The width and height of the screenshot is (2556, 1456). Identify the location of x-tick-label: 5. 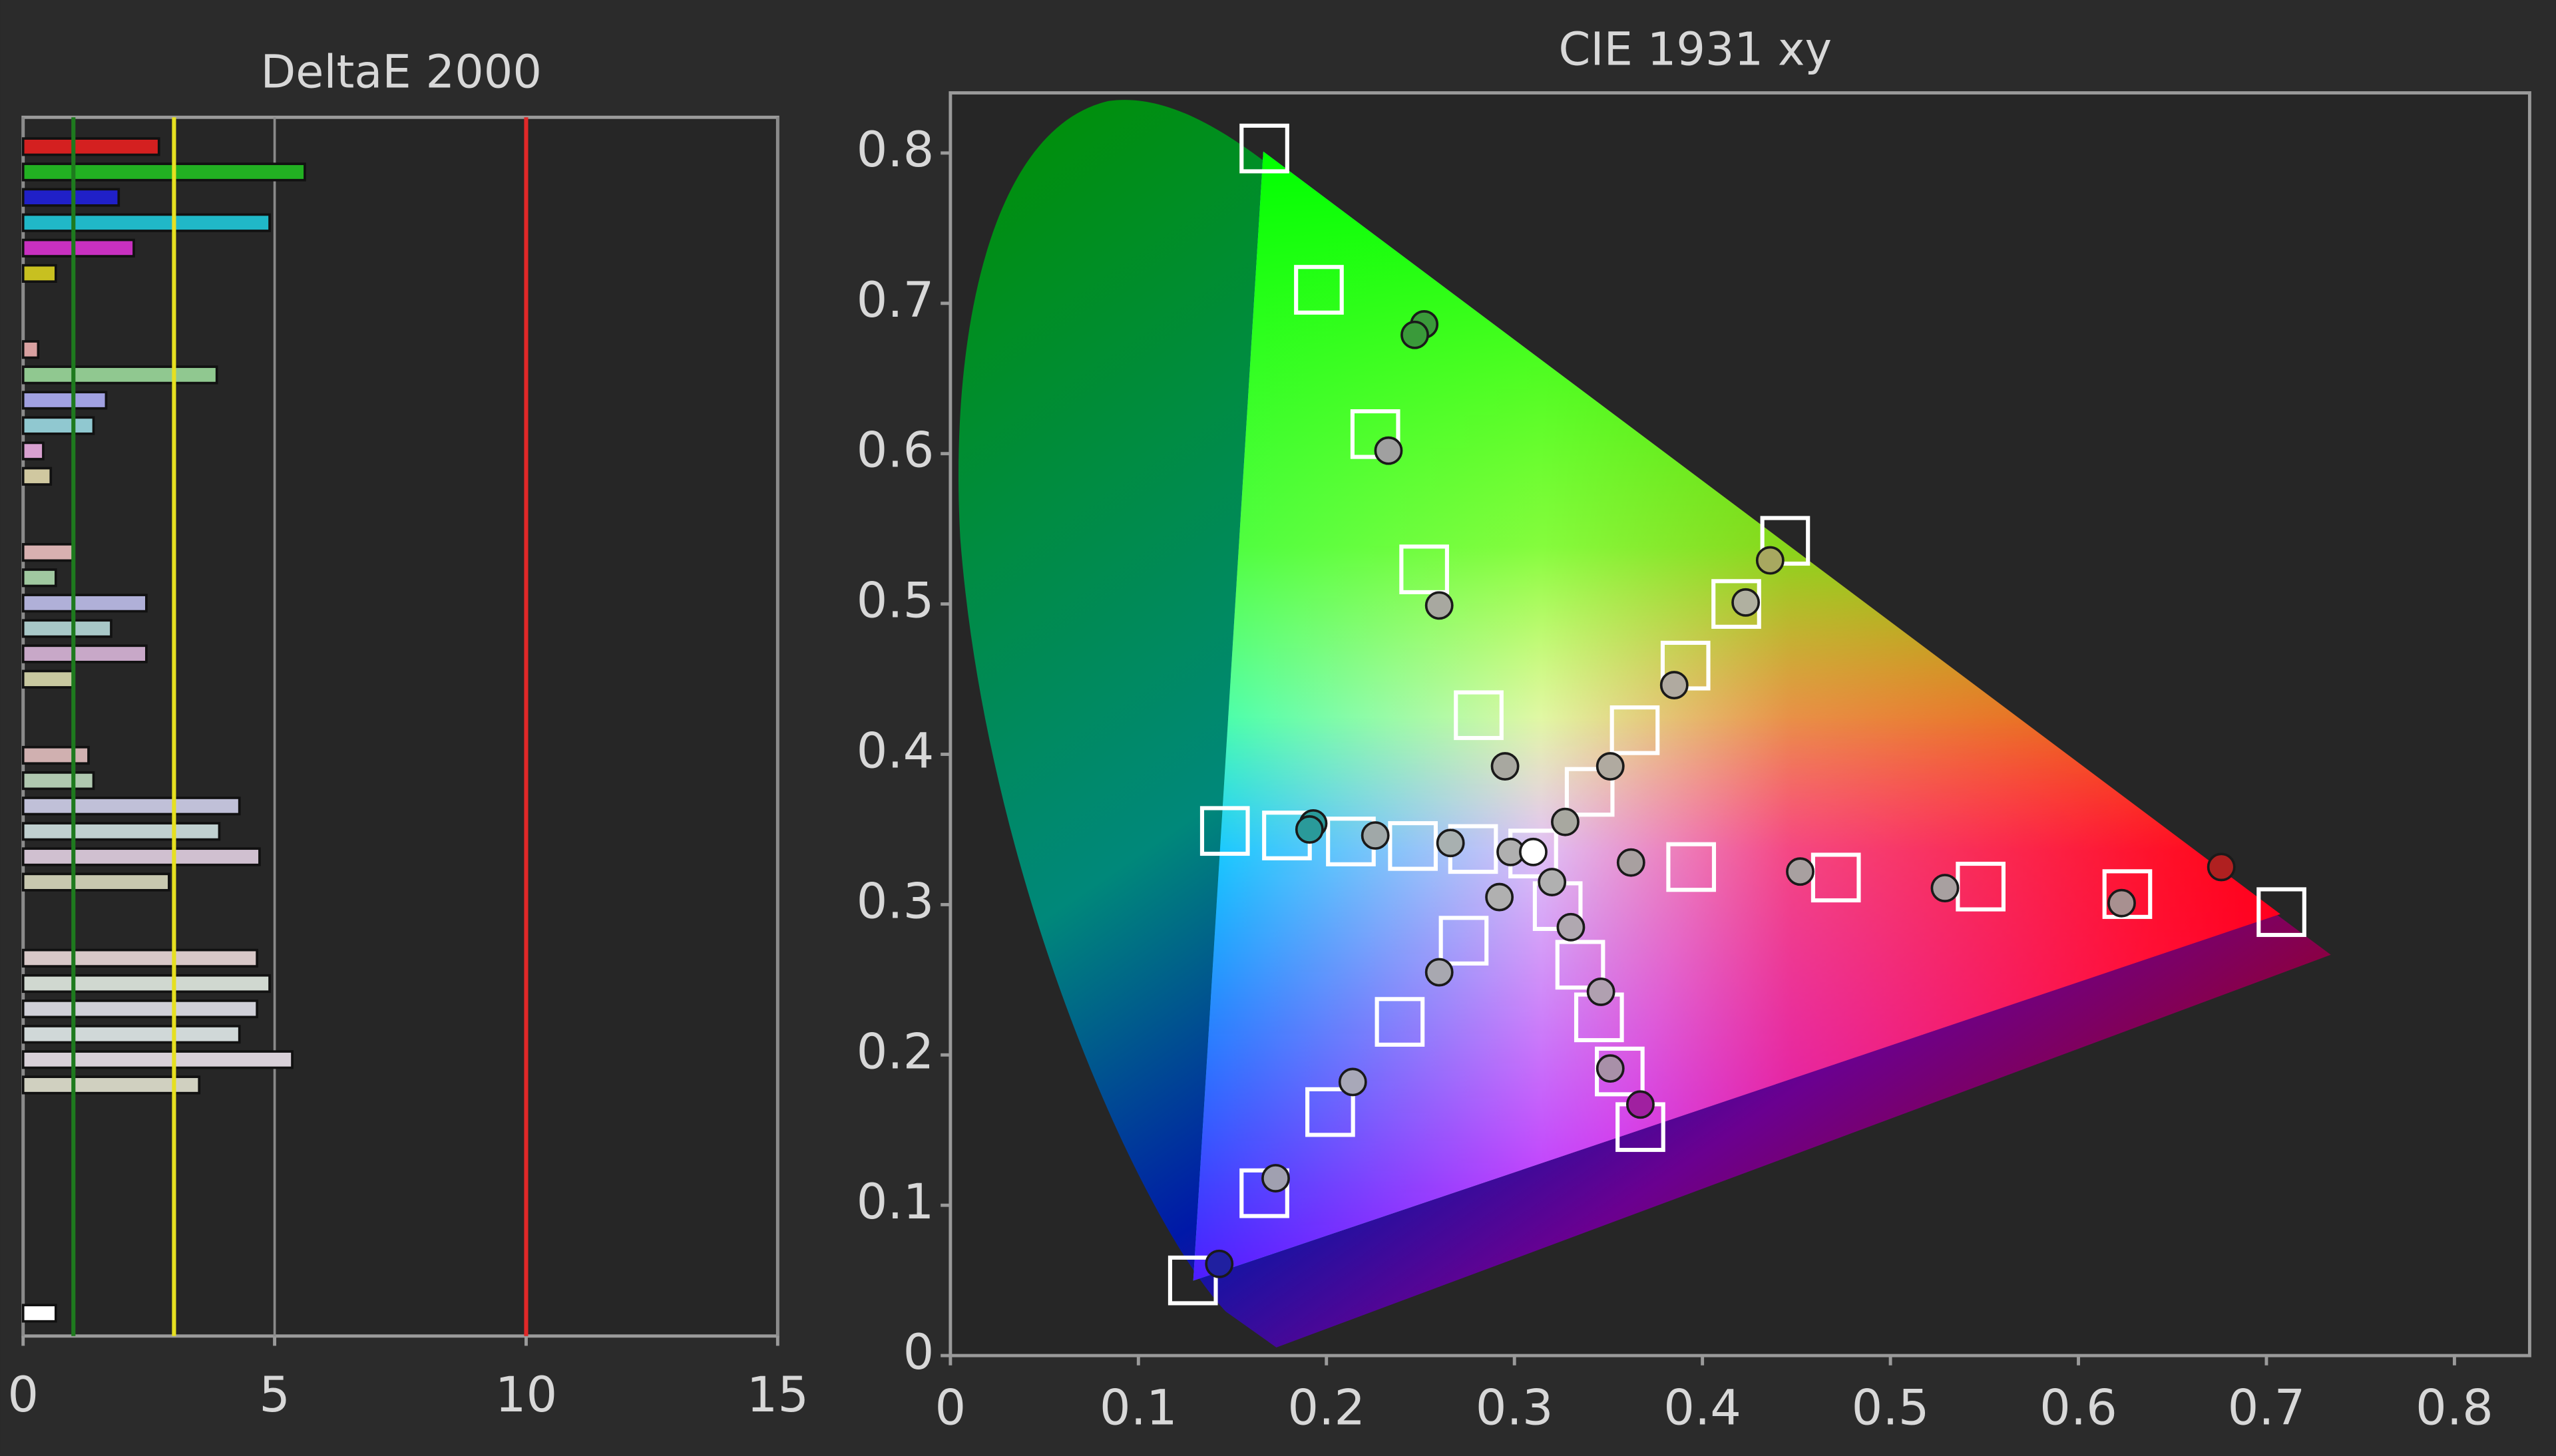
(274, 1395).